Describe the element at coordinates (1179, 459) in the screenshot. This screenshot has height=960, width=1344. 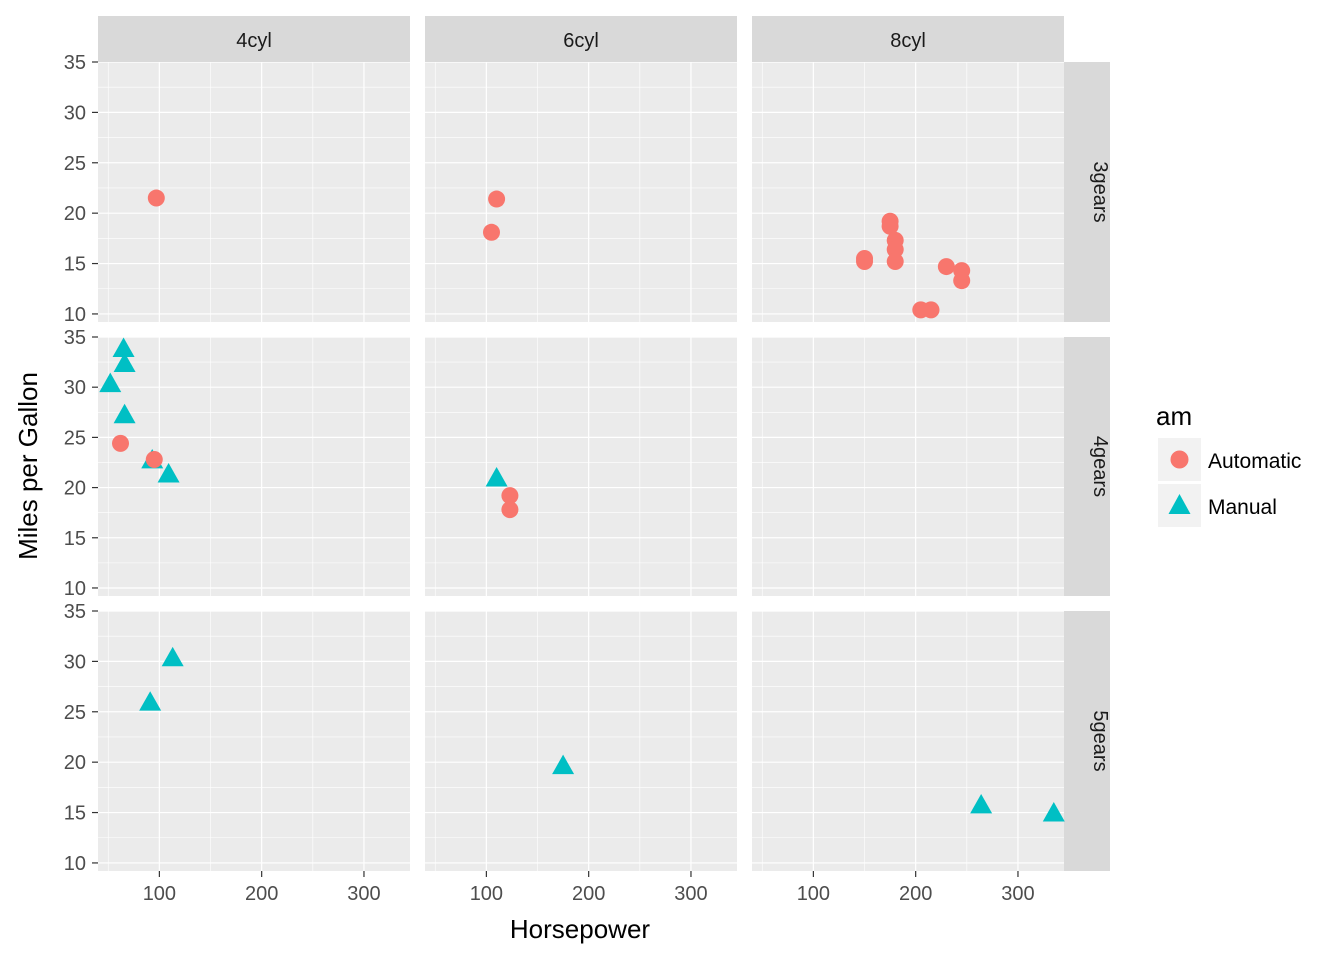
I see `legend-key-automatic` at that location.